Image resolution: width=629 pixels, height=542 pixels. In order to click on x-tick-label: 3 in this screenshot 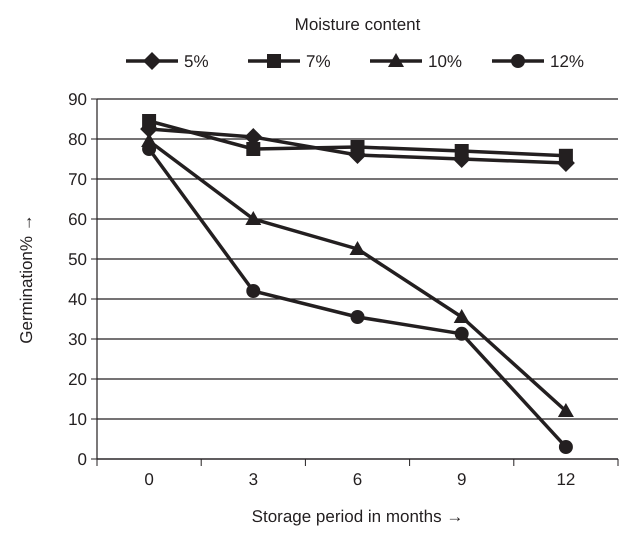, I will do `click(253, 479)`.